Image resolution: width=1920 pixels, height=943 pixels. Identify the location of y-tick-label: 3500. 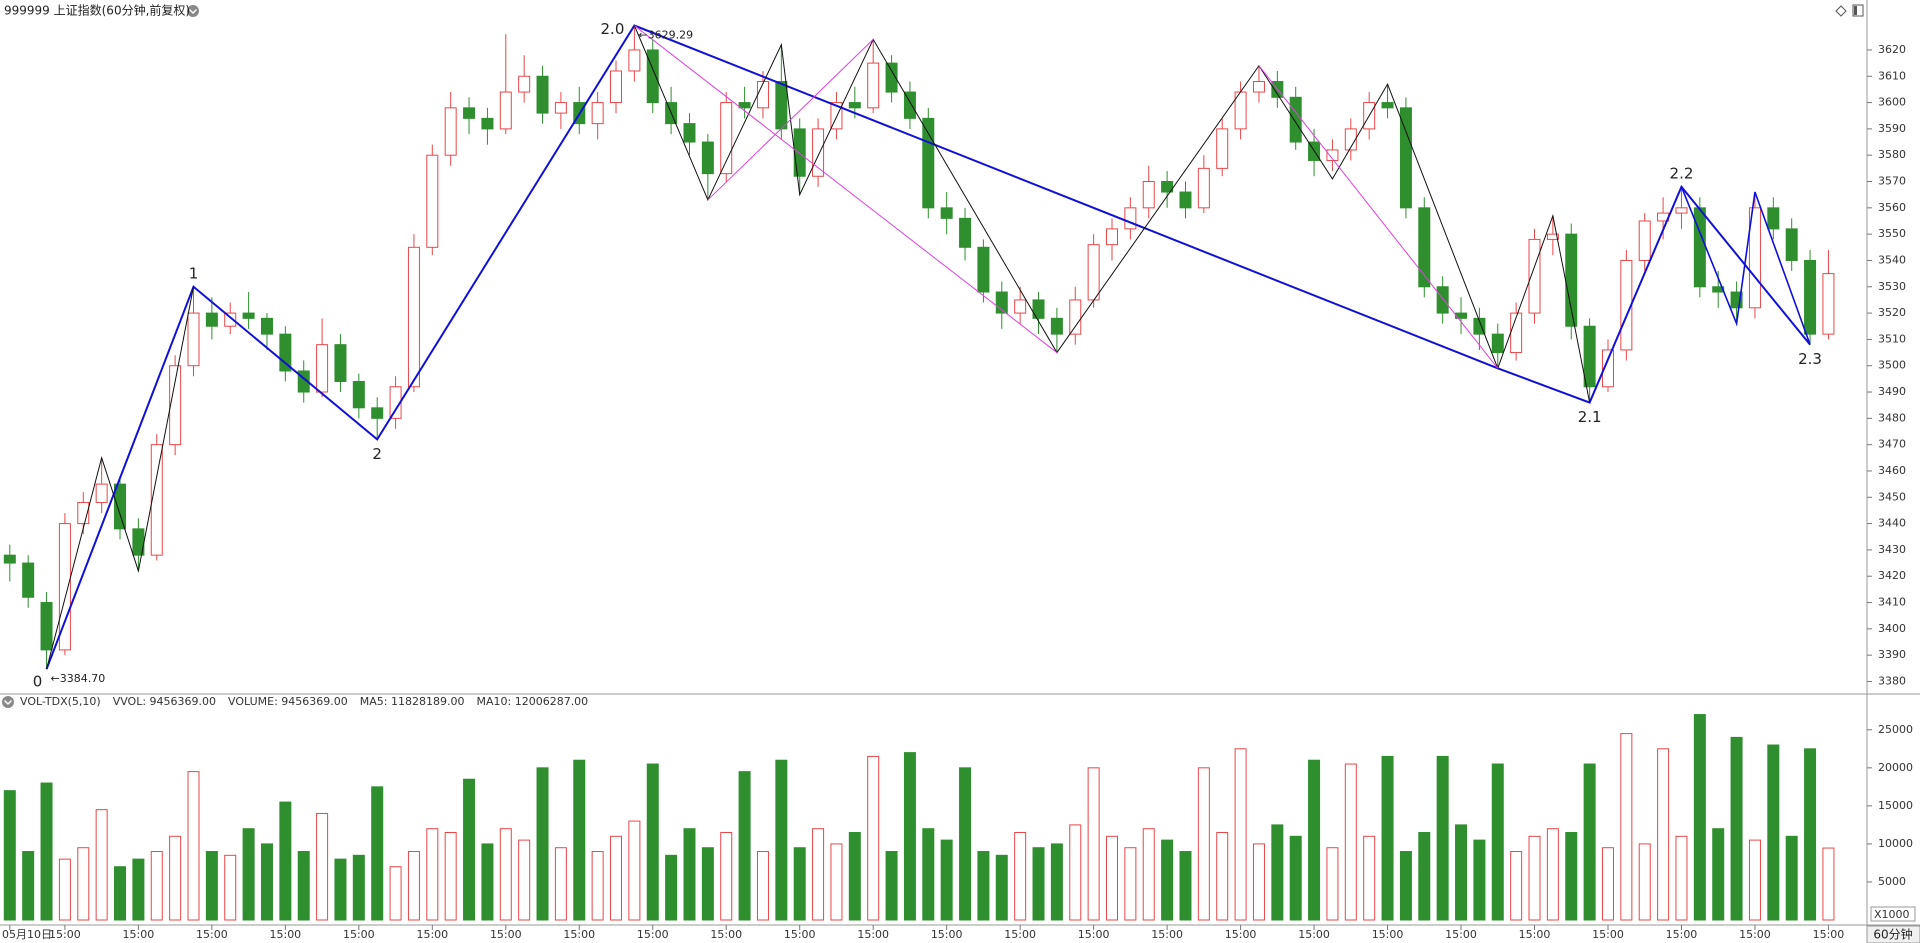
(1892, 365).